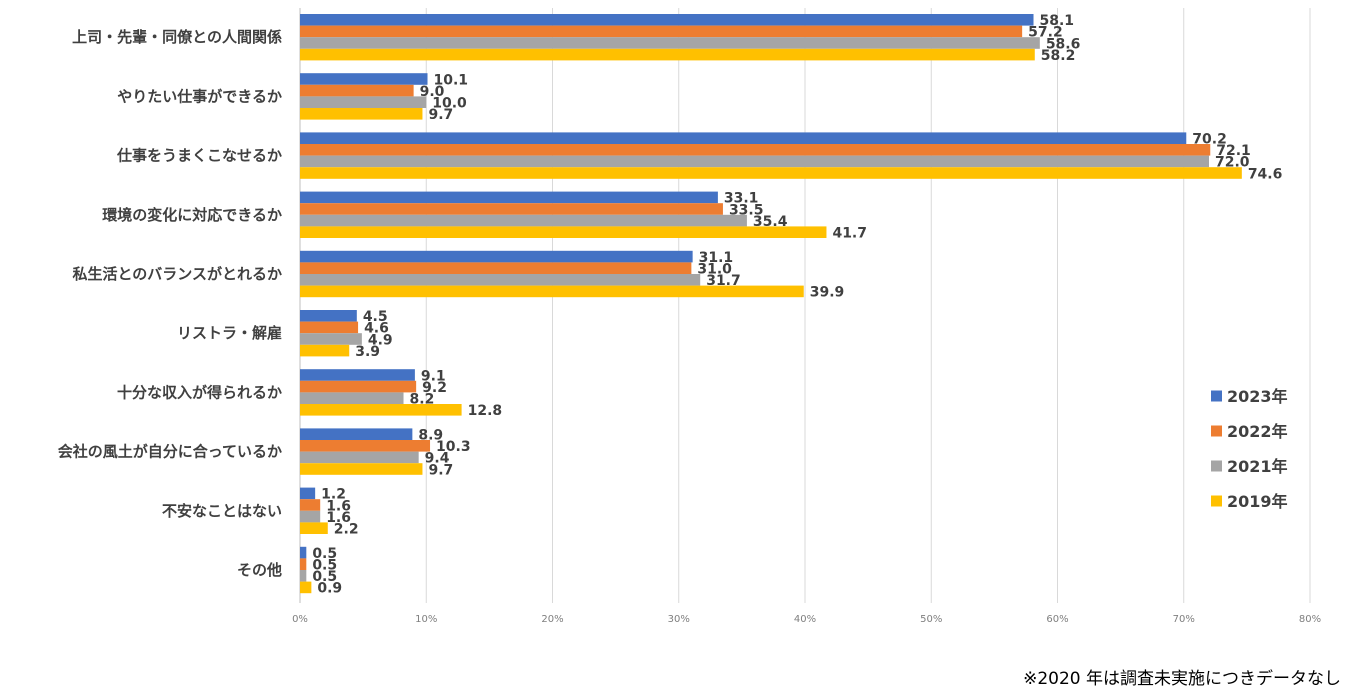 This screenshot has width=1363, height=698. Describe the element at coordinates (432, 92) in the screenshot. I see `value-label: 9.0` at that location.